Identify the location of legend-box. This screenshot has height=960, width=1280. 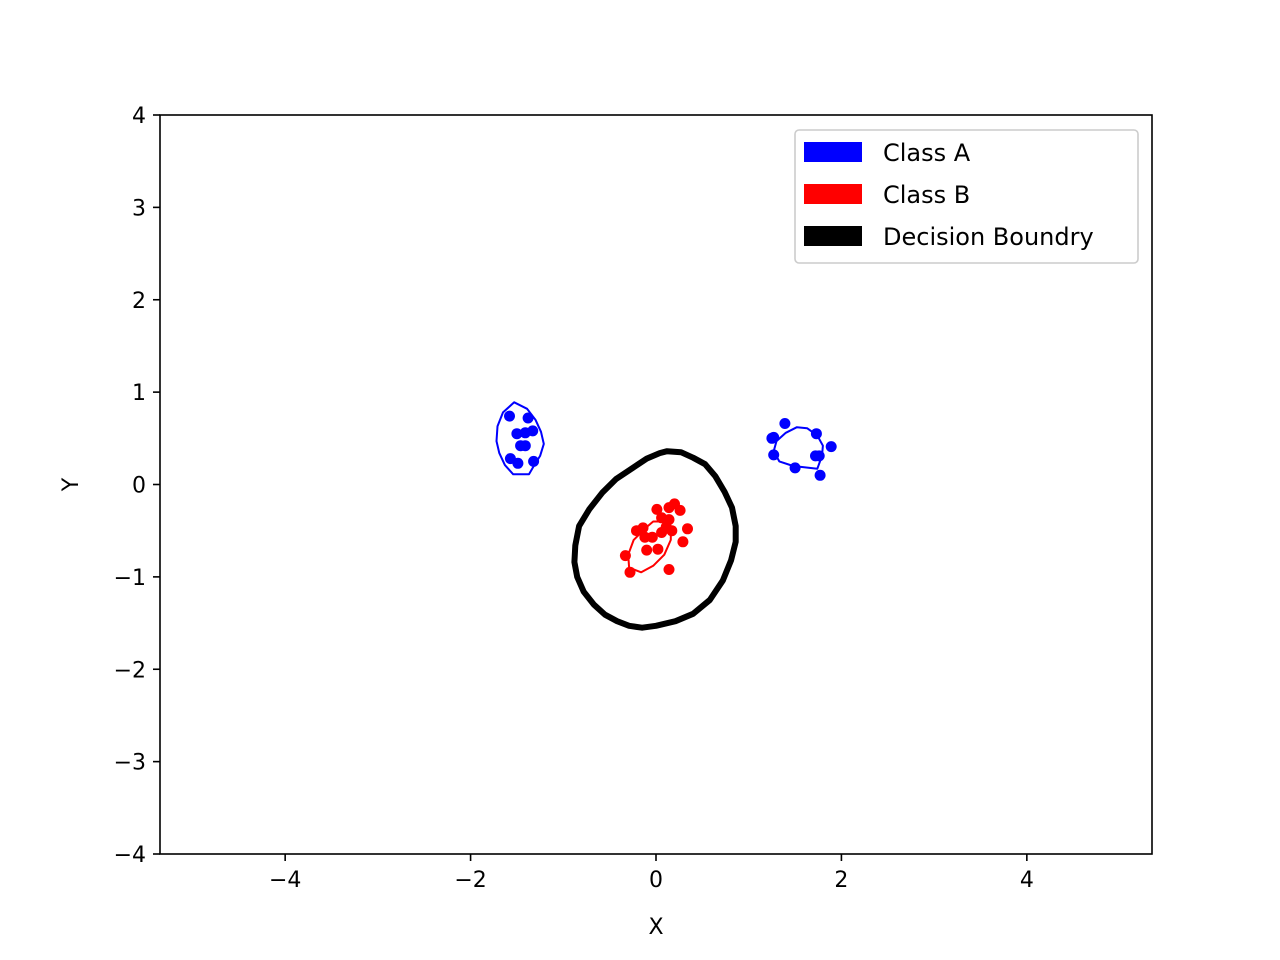
(966, 196).